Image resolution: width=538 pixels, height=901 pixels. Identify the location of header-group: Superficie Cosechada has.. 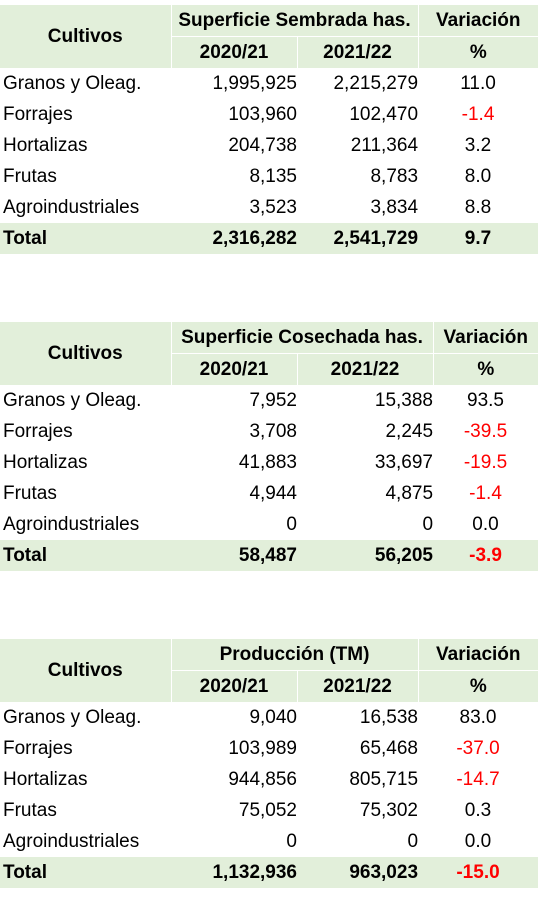
(302, 338).